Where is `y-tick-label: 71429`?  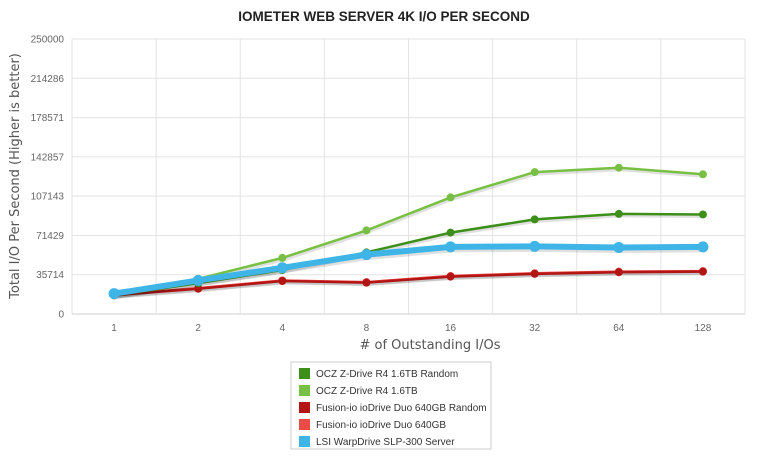
y-tick-label: 71429 is located at coordinates (50, 236).